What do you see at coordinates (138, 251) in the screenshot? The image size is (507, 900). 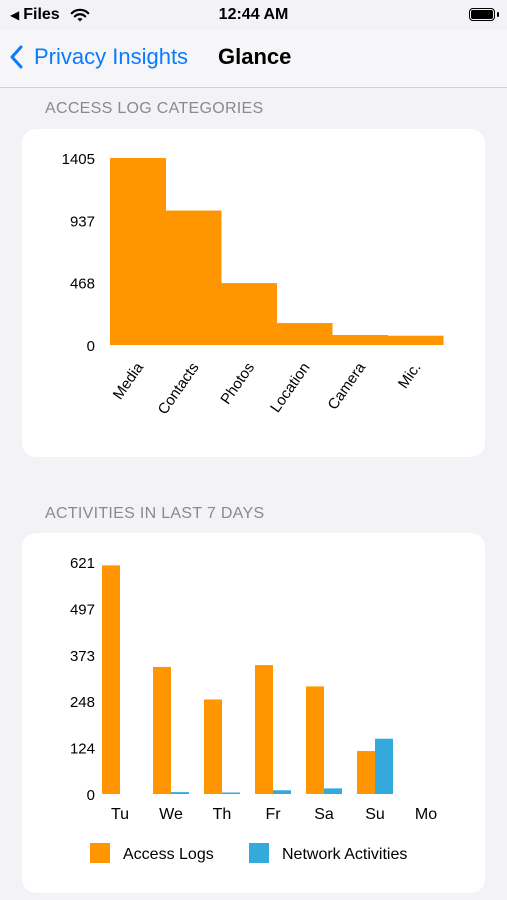 I see `bar-media` at bounding box center [138, 251].